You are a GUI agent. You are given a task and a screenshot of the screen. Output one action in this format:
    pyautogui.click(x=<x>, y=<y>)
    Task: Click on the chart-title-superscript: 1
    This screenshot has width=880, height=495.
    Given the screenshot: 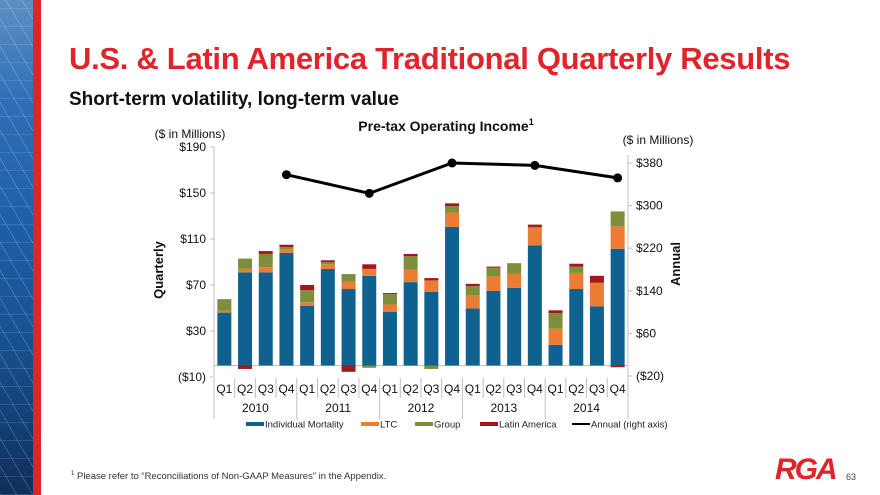 What is the action you would take?
    pyautogui.click(x=531, y=122)
    